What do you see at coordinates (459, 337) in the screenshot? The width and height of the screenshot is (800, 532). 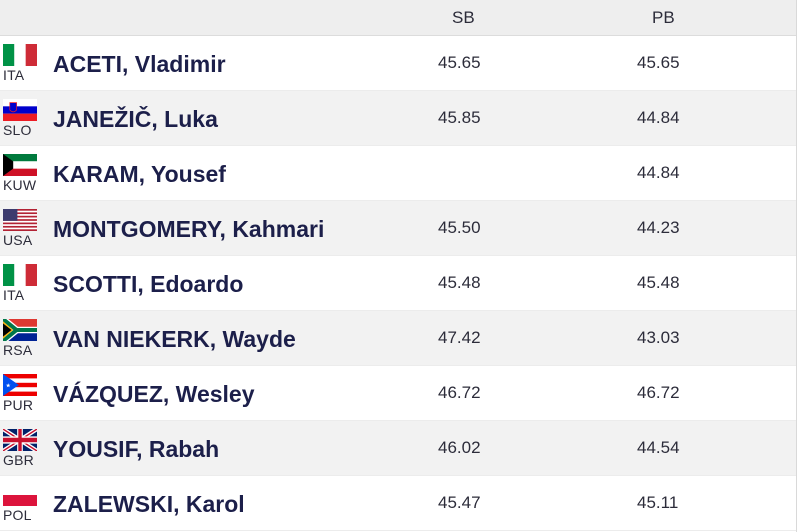 I see `season-best: 47.42` at bounding box center [459, 337].